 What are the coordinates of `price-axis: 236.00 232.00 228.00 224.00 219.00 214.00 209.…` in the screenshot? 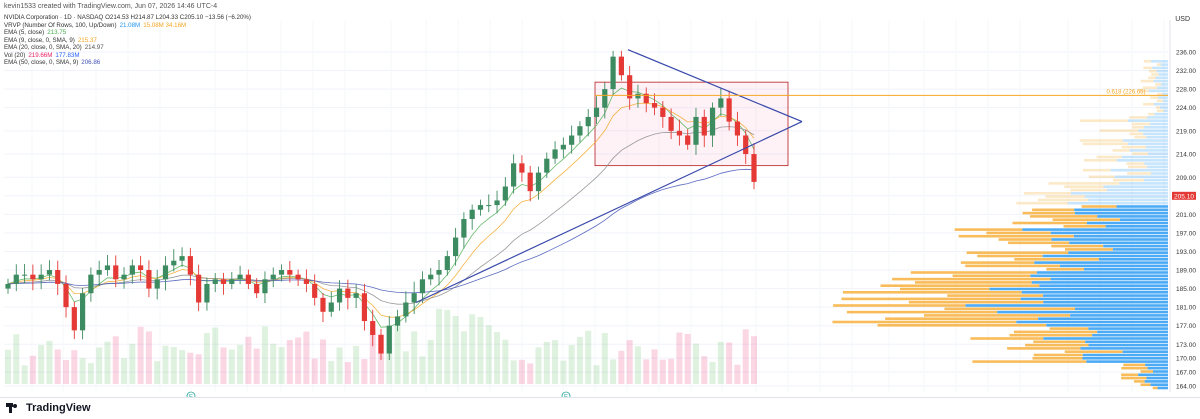 It's located at (1183, 206).